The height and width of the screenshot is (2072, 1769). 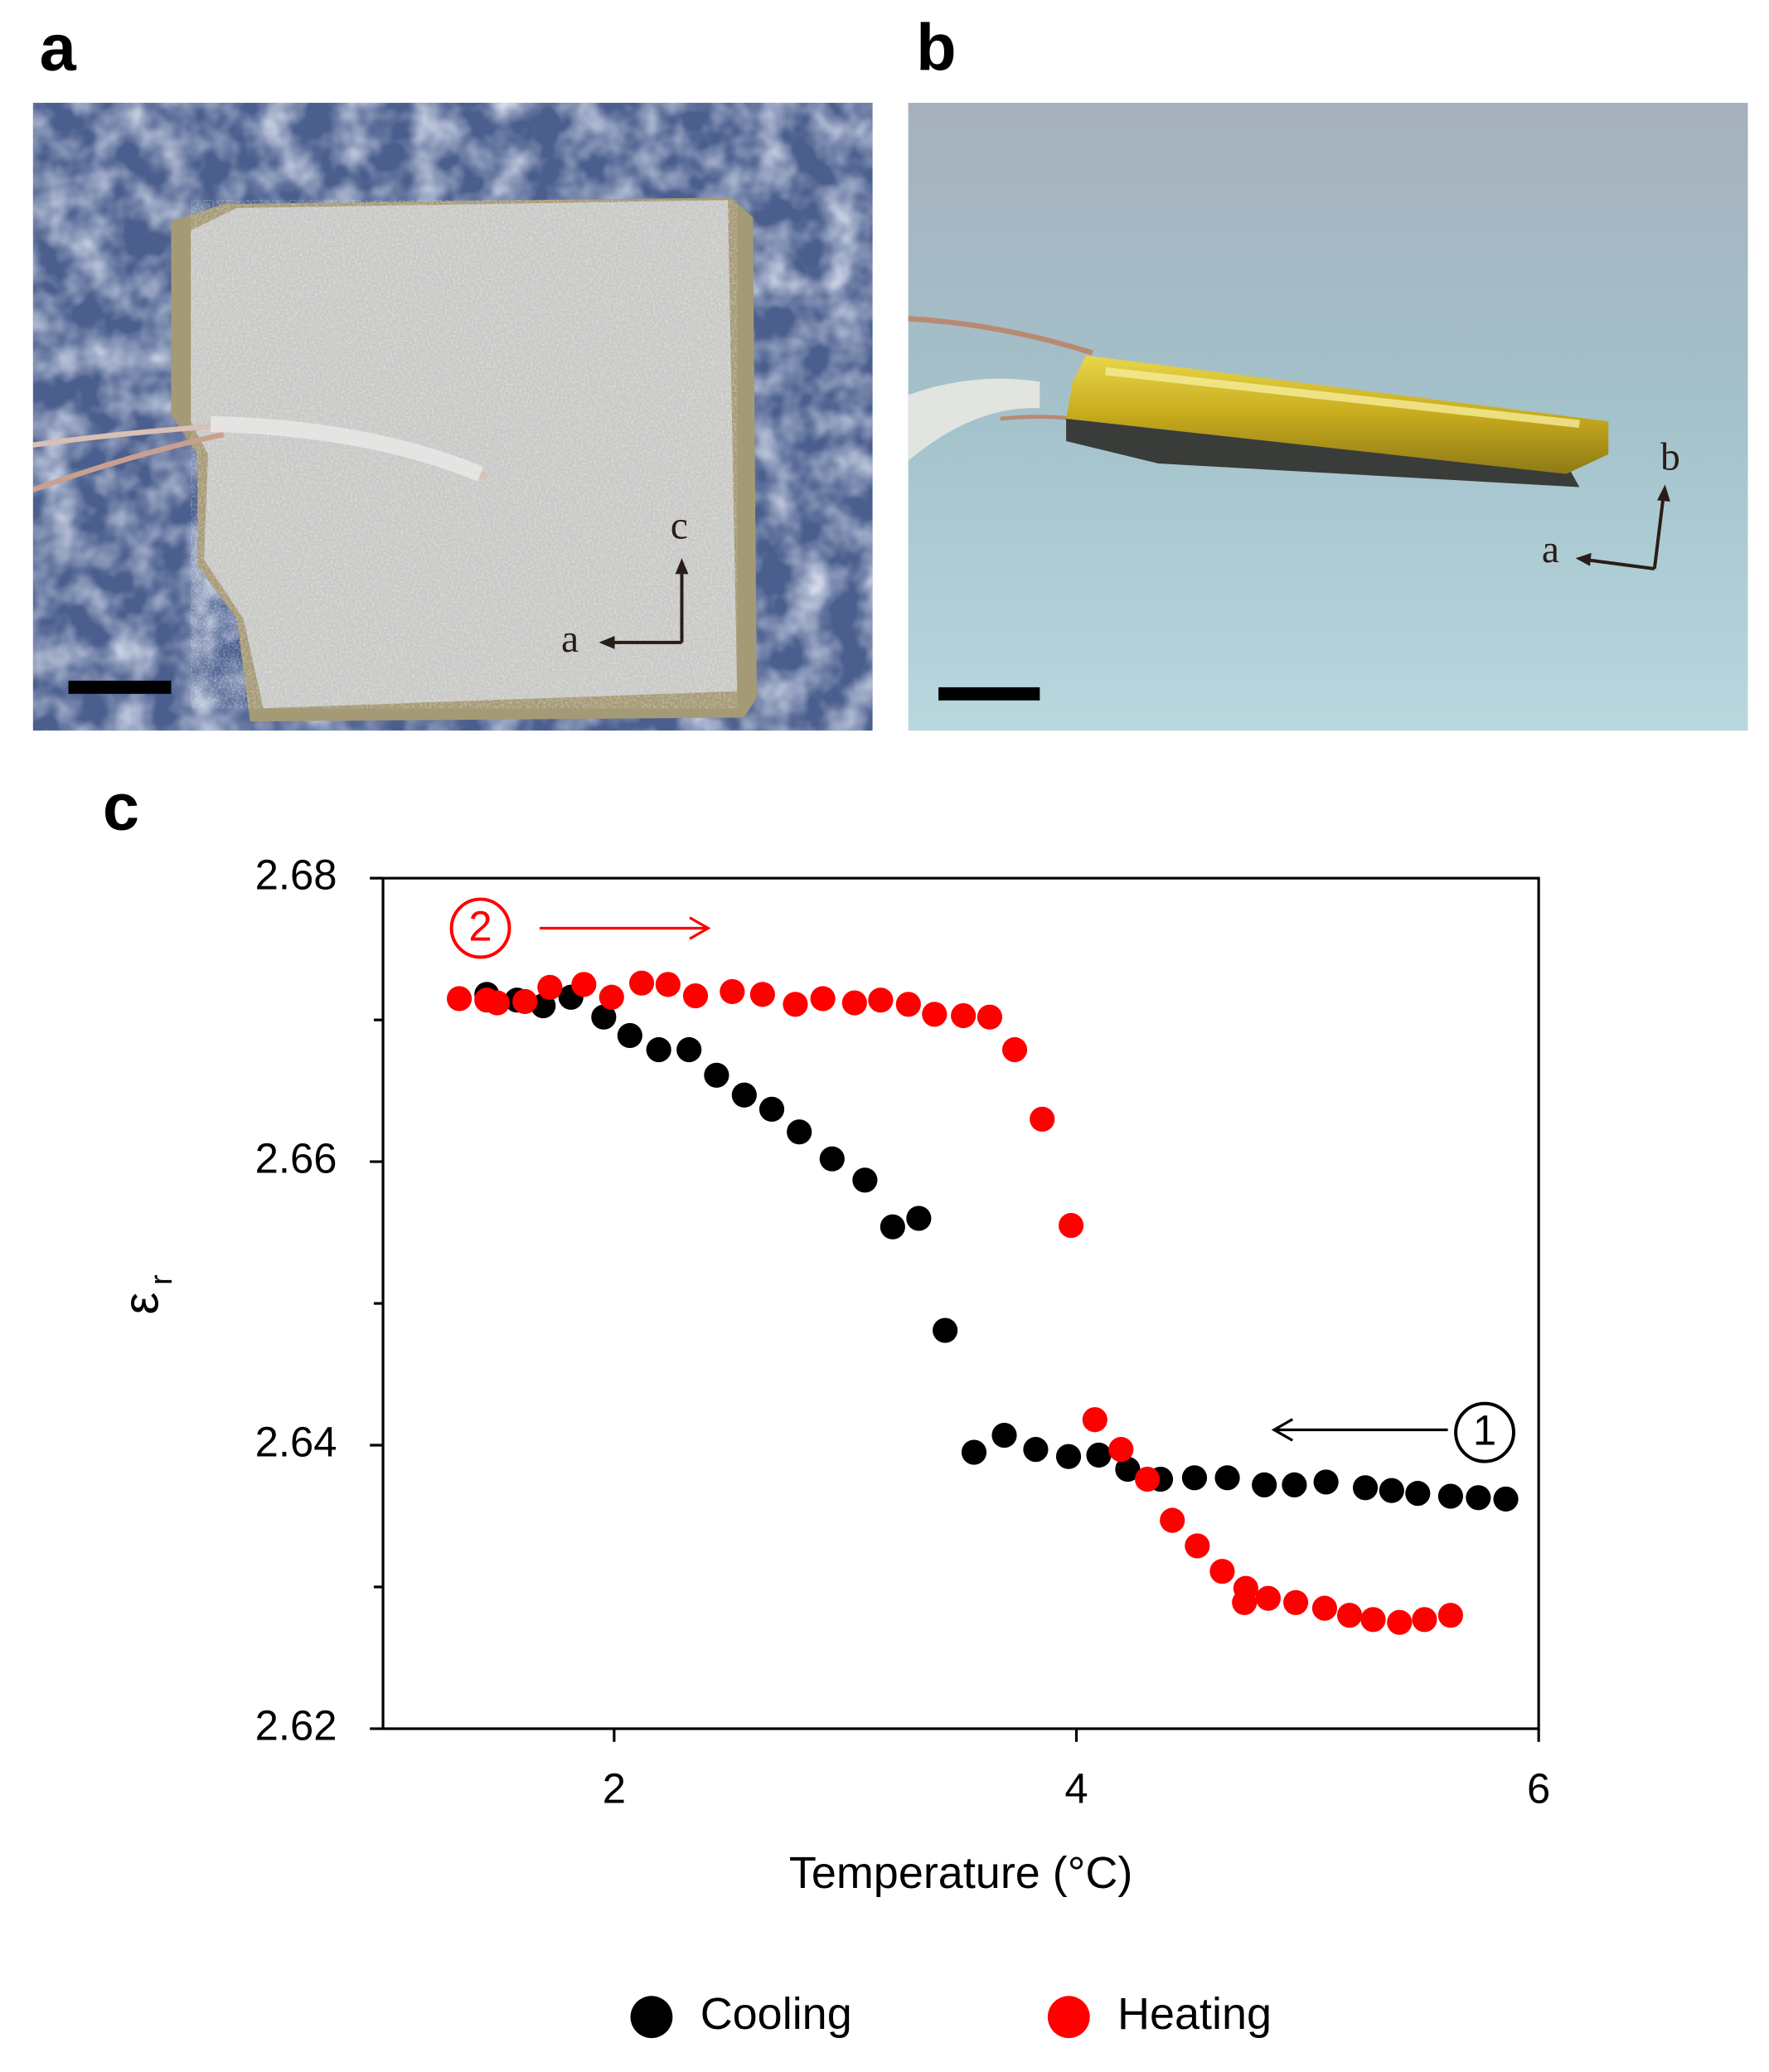 I want to click on annotation-text: 1, so click(x=1484, y=1431).